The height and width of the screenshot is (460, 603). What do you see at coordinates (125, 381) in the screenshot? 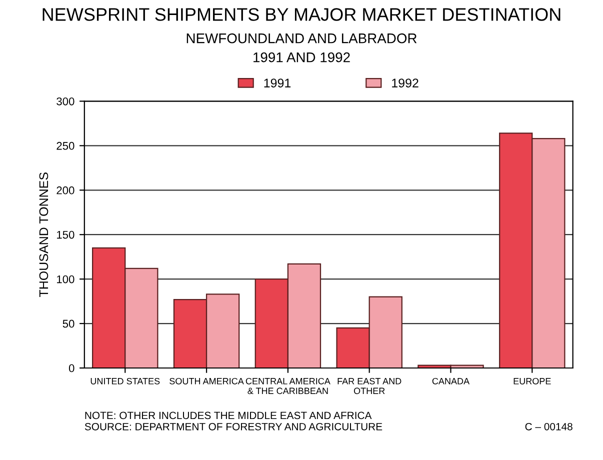
I see `x-tick-label: UNITED STATES` at bounding box center [125, 381].